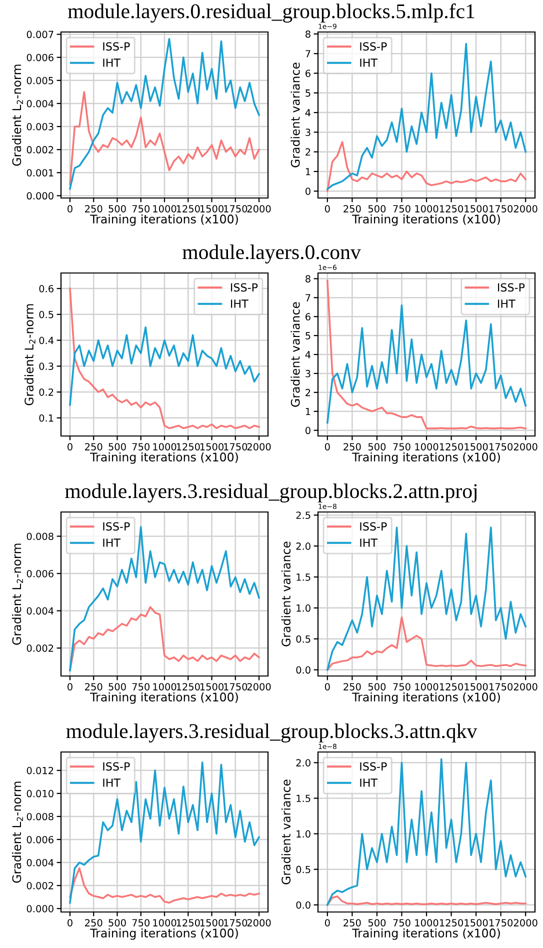 Image resolution: width=543 pixels, height=948 pixels. What do you see at coordinates (308, 336) in the screenshot?
I see `y-tick-label: 5` at bounding box center [308, 336].